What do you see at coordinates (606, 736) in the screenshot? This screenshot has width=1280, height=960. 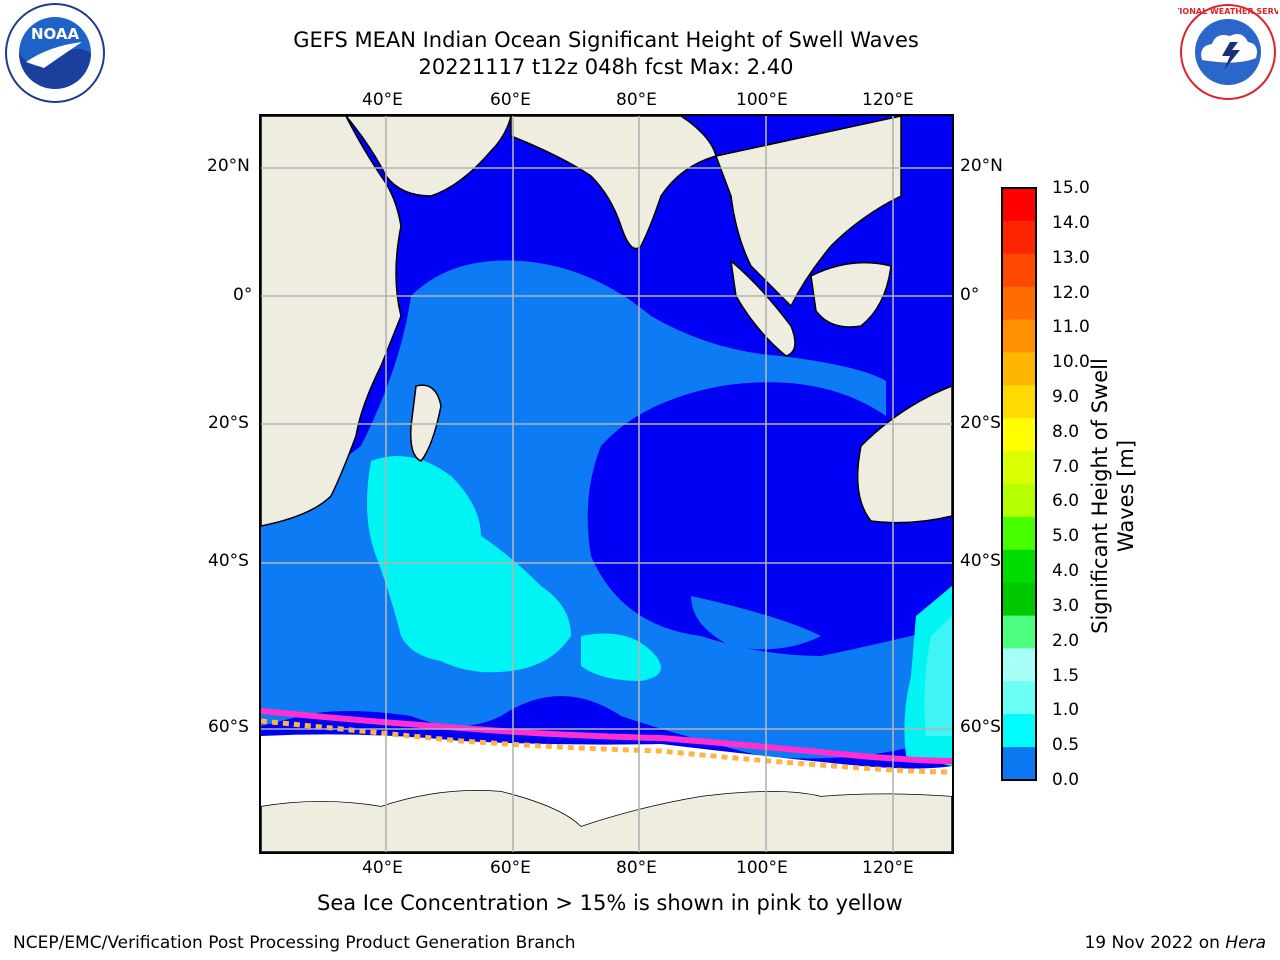 I see `sea-ice-edge-pink` at bounding box center [606, 736].